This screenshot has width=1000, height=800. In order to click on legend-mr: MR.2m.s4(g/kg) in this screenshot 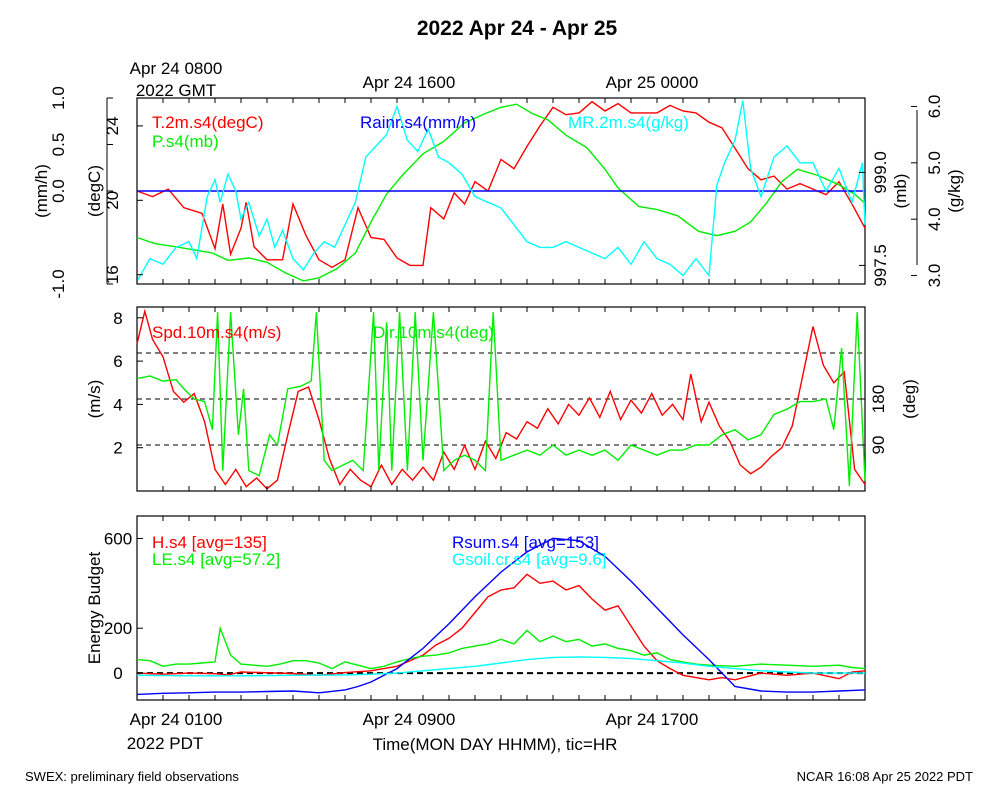, I will do `click(628, 122)`.